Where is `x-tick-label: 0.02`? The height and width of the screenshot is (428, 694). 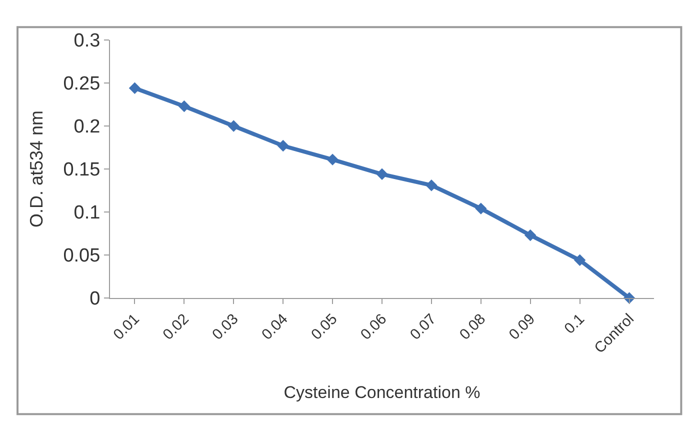
x-tick-label: 0.02 is located at coordinates (176, 327).